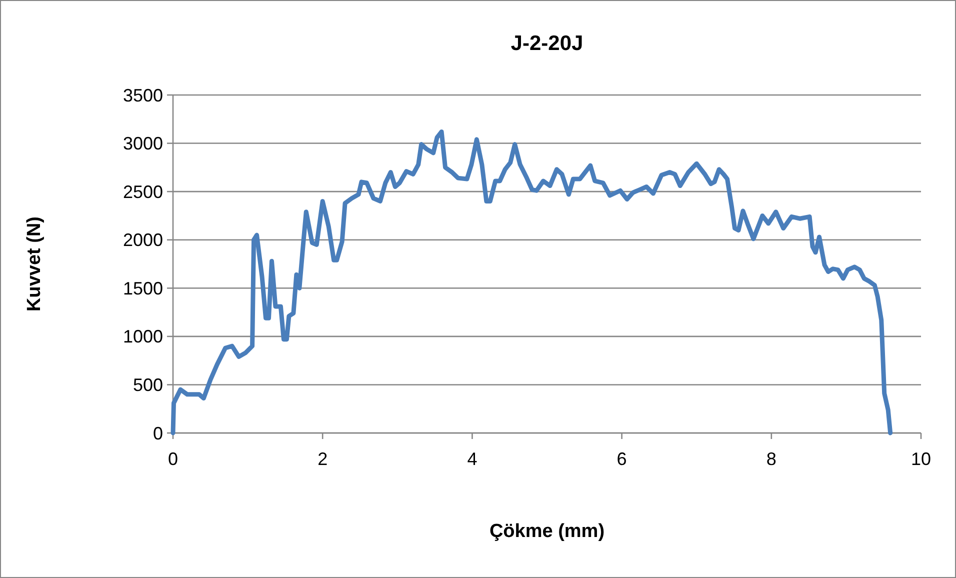  I want to click on x-tick-label: 10, so click(921, 459).